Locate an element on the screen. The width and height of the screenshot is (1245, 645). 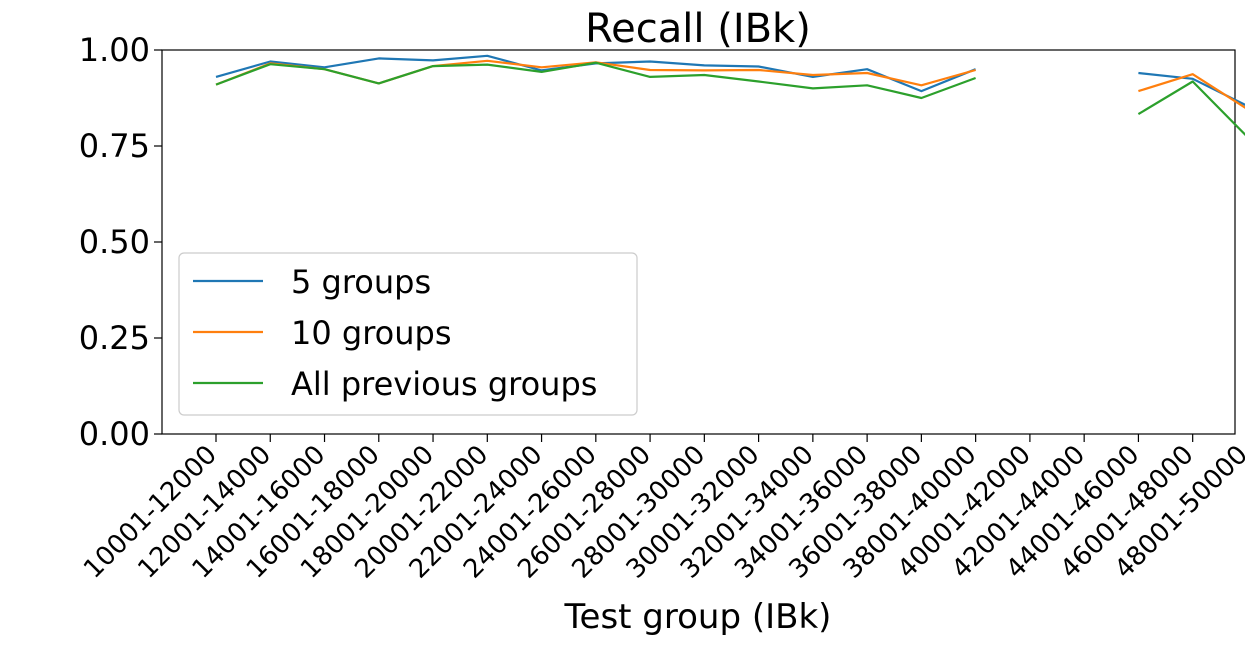
y-tick-label: 0.75 is located at coordinates (114, 146).